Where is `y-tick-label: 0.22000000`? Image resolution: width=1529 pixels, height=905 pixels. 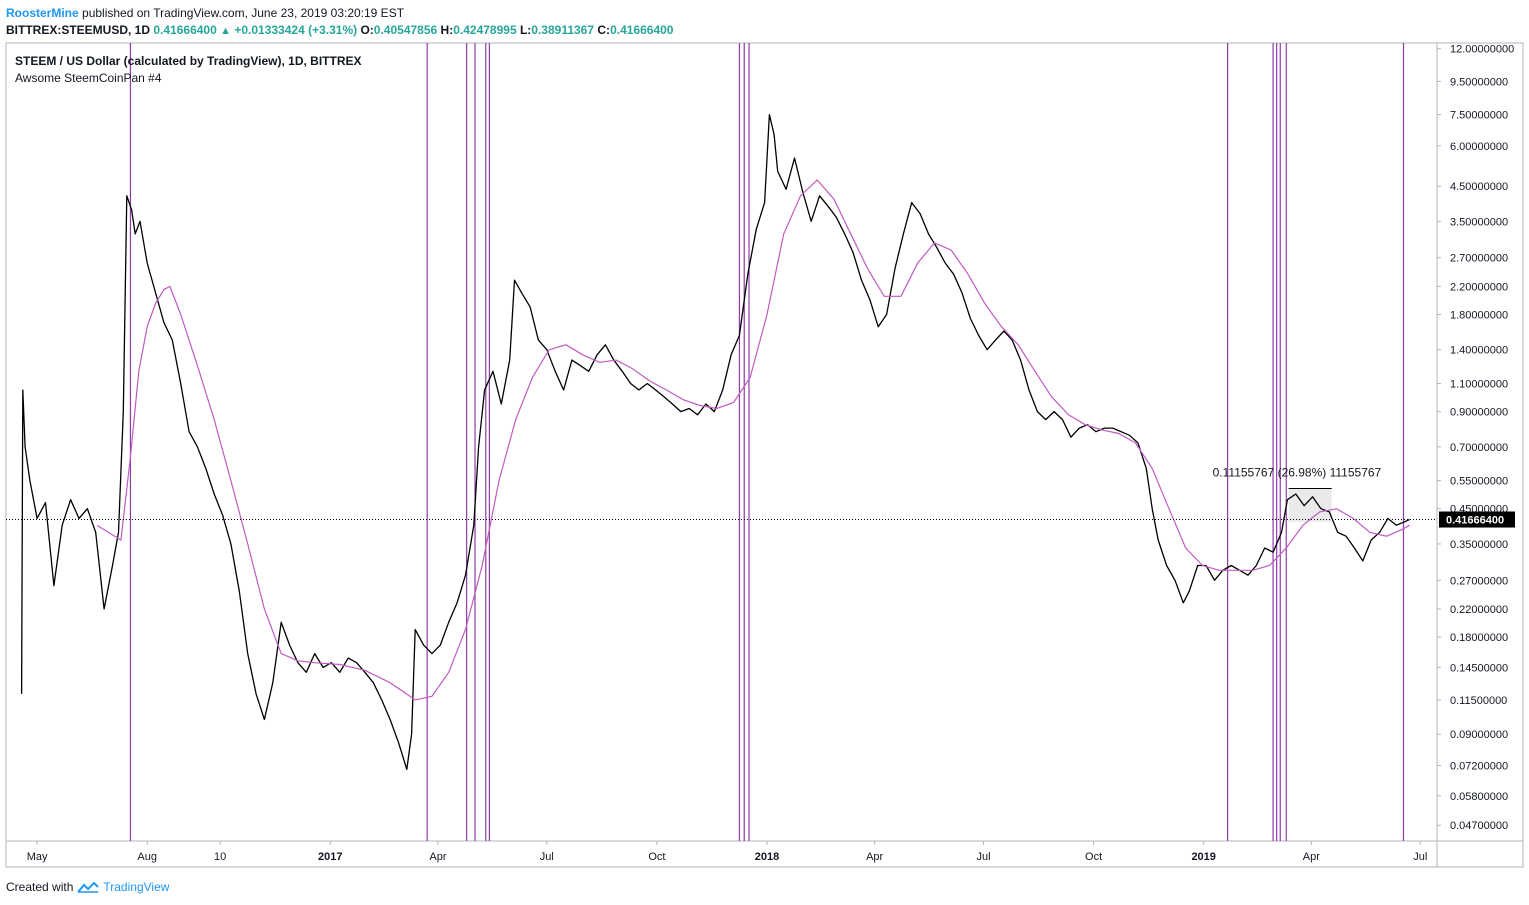
y-tick-label: 0.22000000 is located at coordinates (1479, 610).